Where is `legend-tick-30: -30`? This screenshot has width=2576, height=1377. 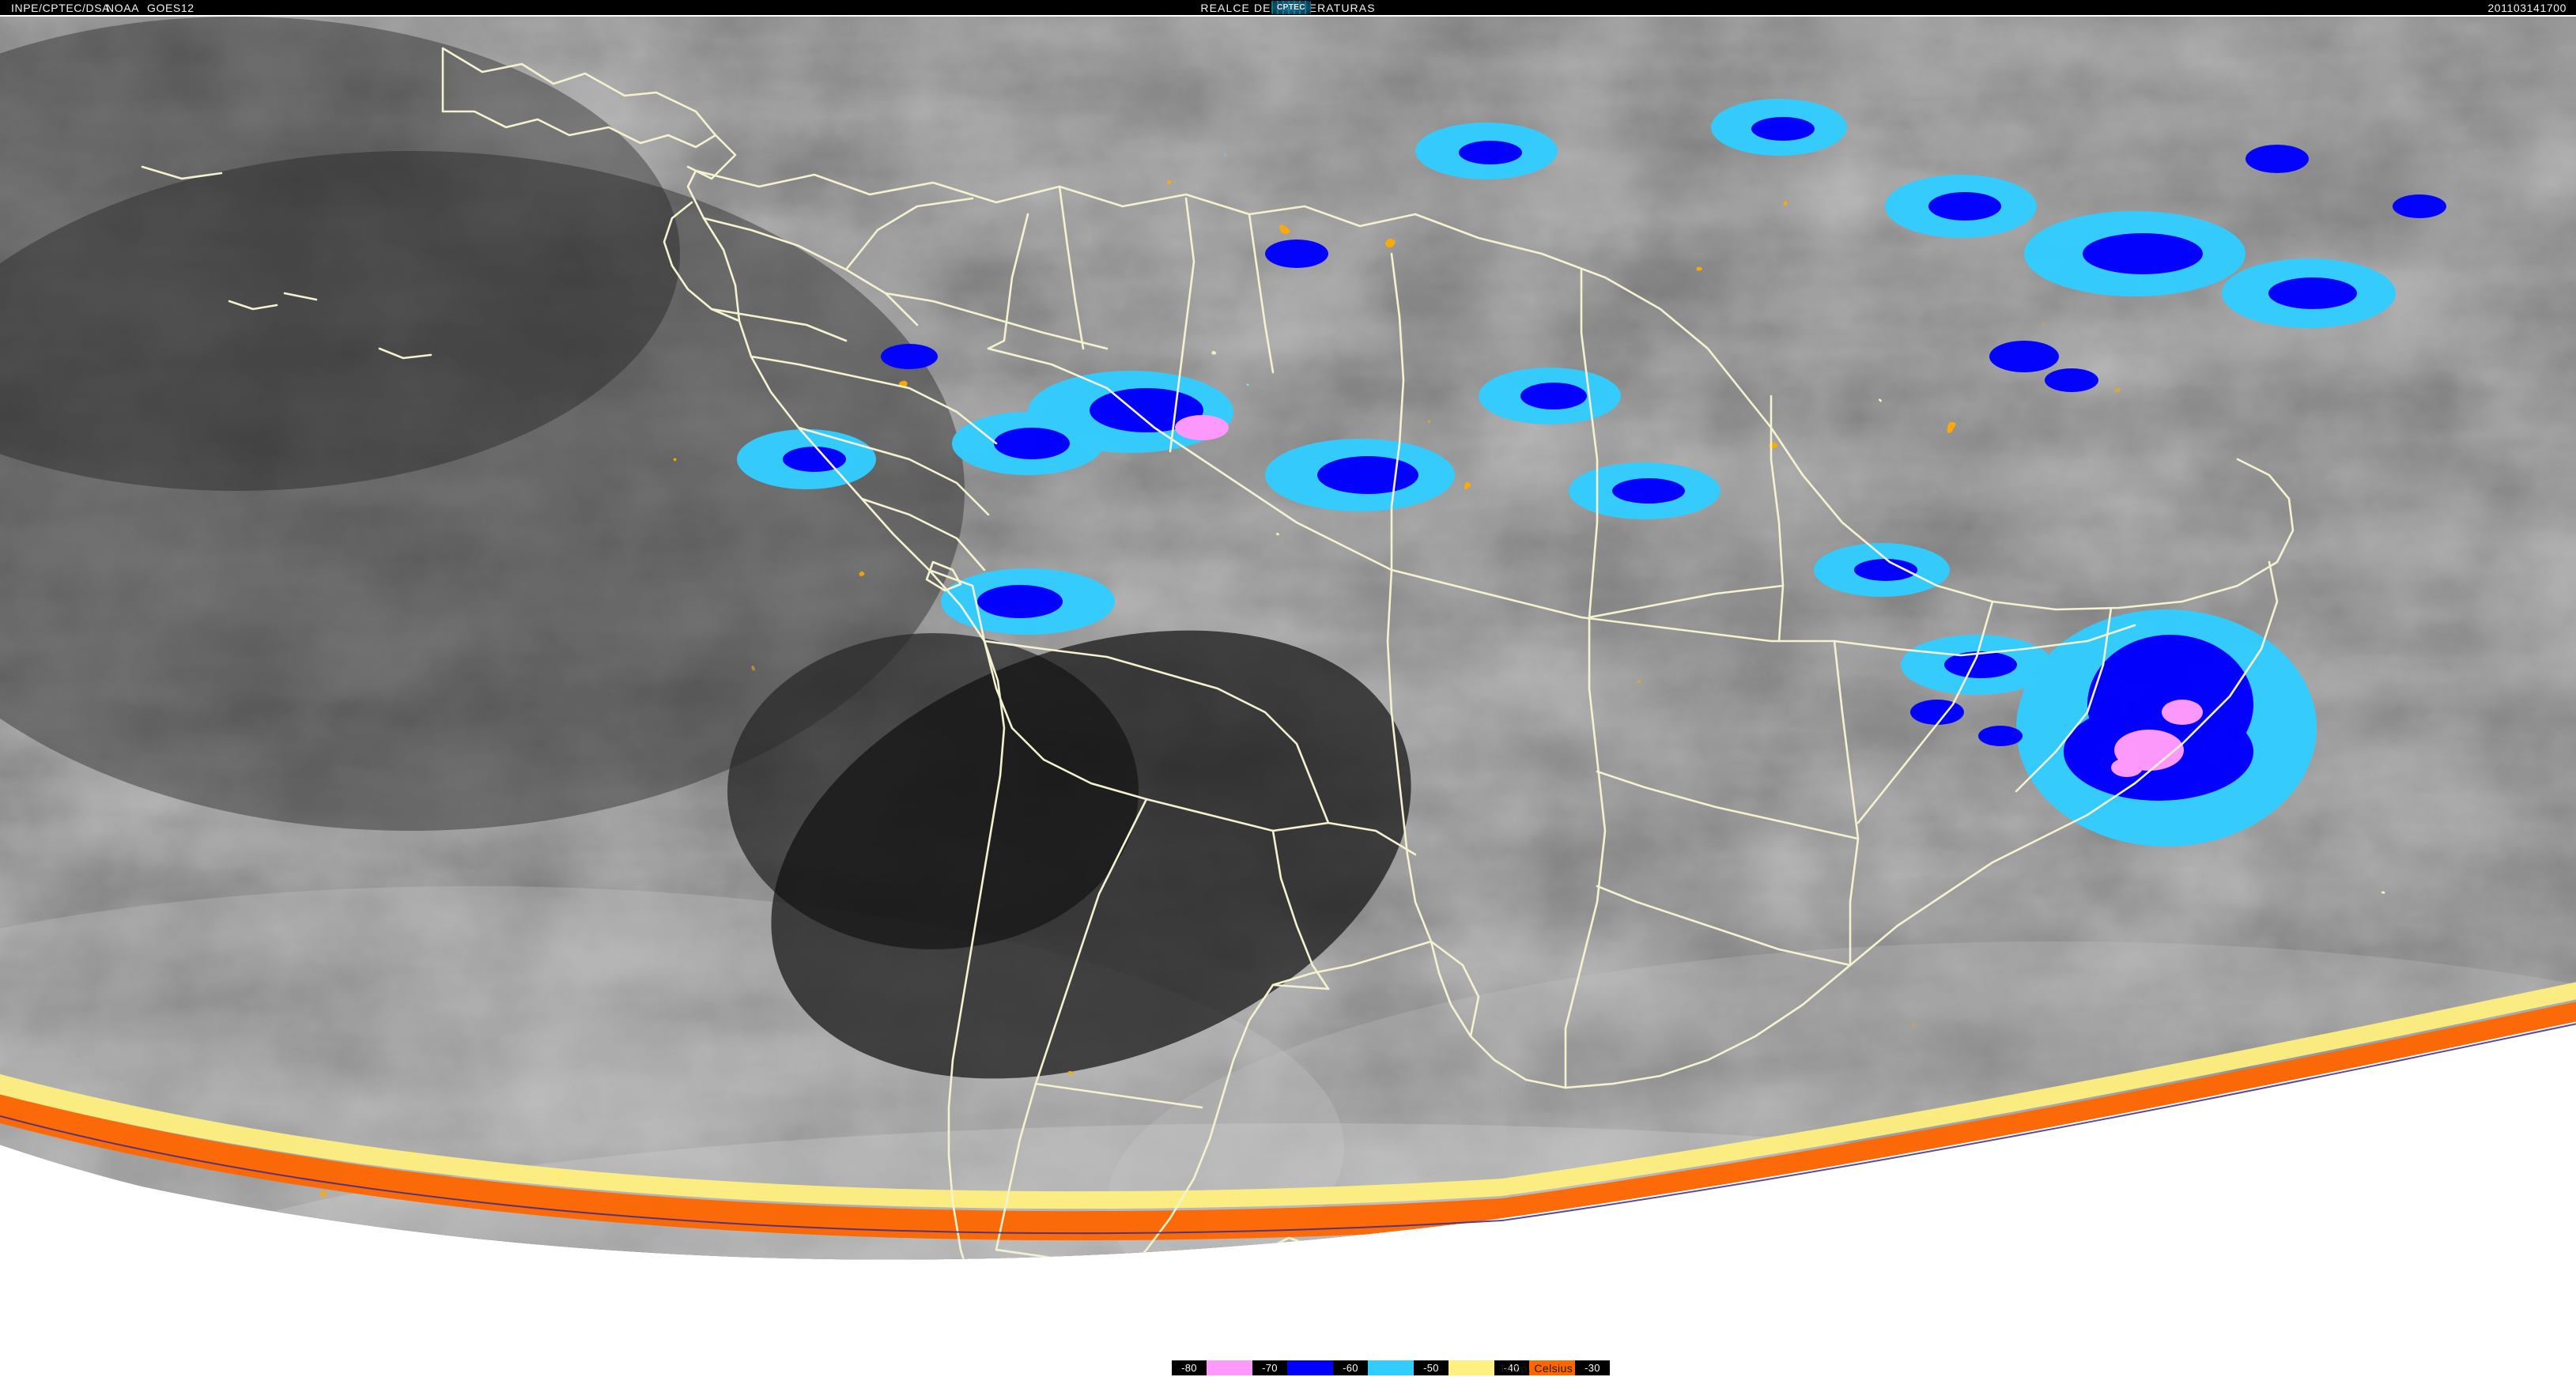 legend-tick-30: -30 is located at coordinates (1592, 1367).